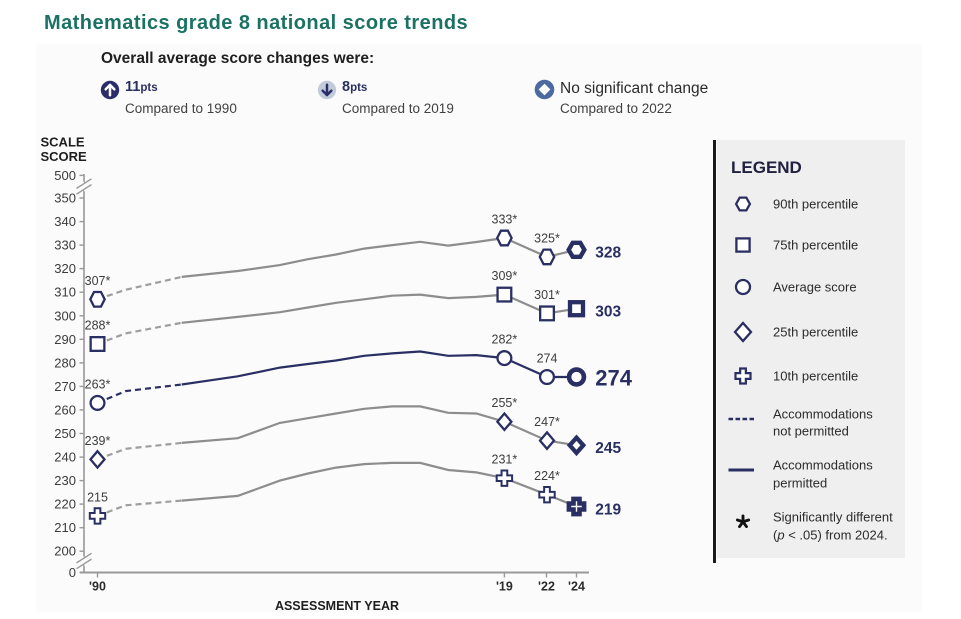  I want to click on svg-text: 340, so click(65, 221).